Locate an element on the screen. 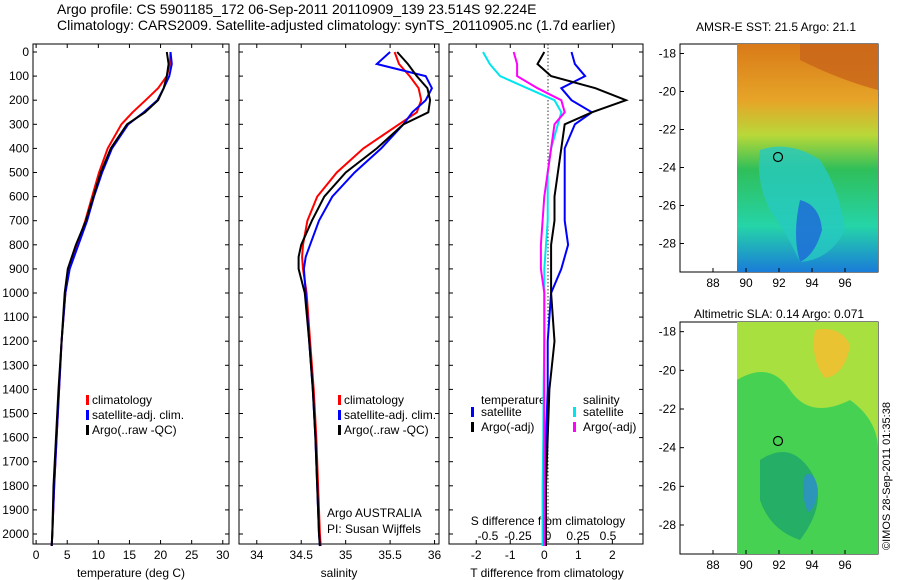 The width and height of the screenshot is (900, 580). y-tick-label: 700 is located at coordinates (19, 221).